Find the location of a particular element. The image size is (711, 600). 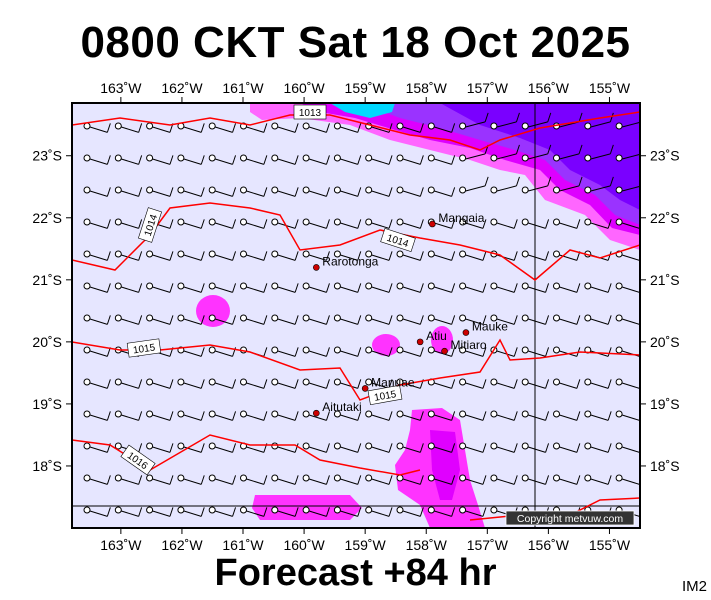

lon-tick-label: 161˚W is located at coordinates (243, 88).